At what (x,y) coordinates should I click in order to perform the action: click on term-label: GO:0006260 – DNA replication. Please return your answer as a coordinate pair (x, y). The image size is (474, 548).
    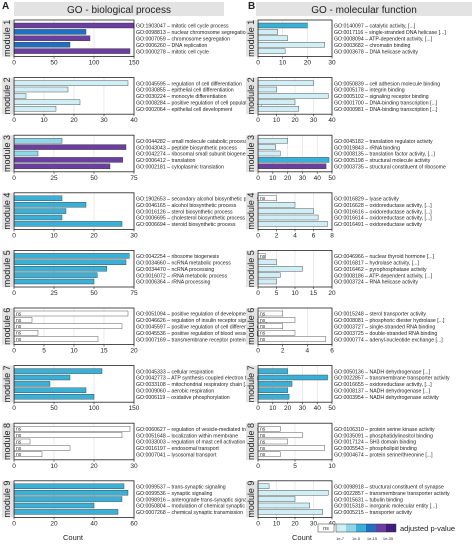
    Looking at the image, I should click on (171, 46).